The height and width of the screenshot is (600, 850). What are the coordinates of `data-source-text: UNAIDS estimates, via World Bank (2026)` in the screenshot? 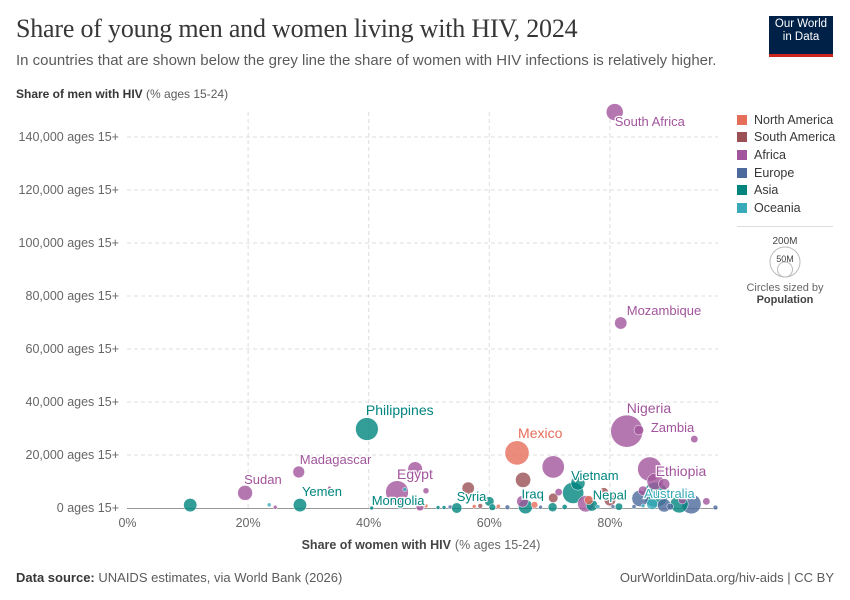 It's located at (220, 577).